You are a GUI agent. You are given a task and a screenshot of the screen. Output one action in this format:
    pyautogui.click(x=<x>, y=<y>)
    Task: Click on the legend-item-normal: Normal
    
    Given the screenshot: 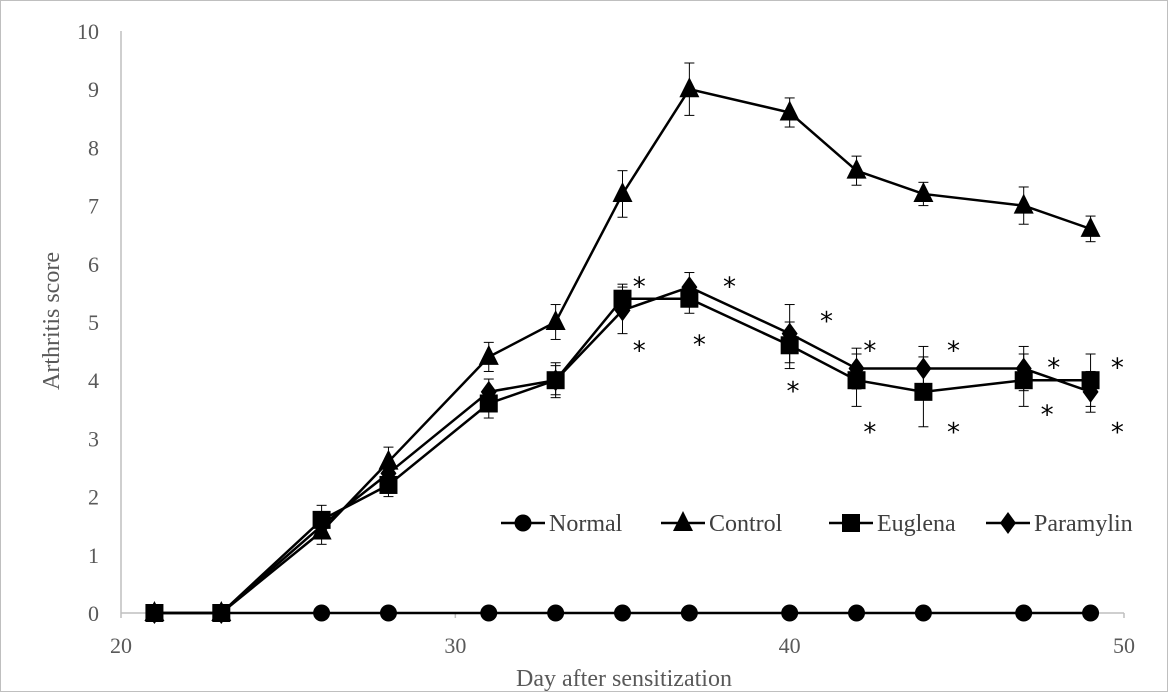 What is the action you would take?
    pyautogui.click(x=562, y=524)
    